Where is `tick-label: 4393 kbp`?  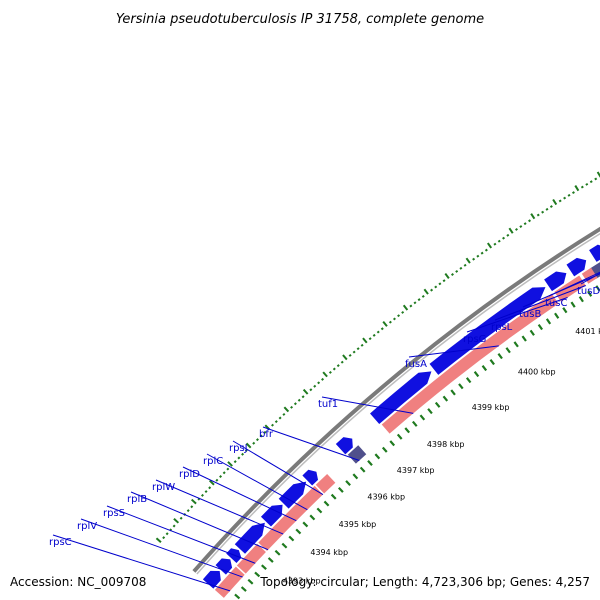 tick-label: 4393 kbp is located at coordinates (302, 581).